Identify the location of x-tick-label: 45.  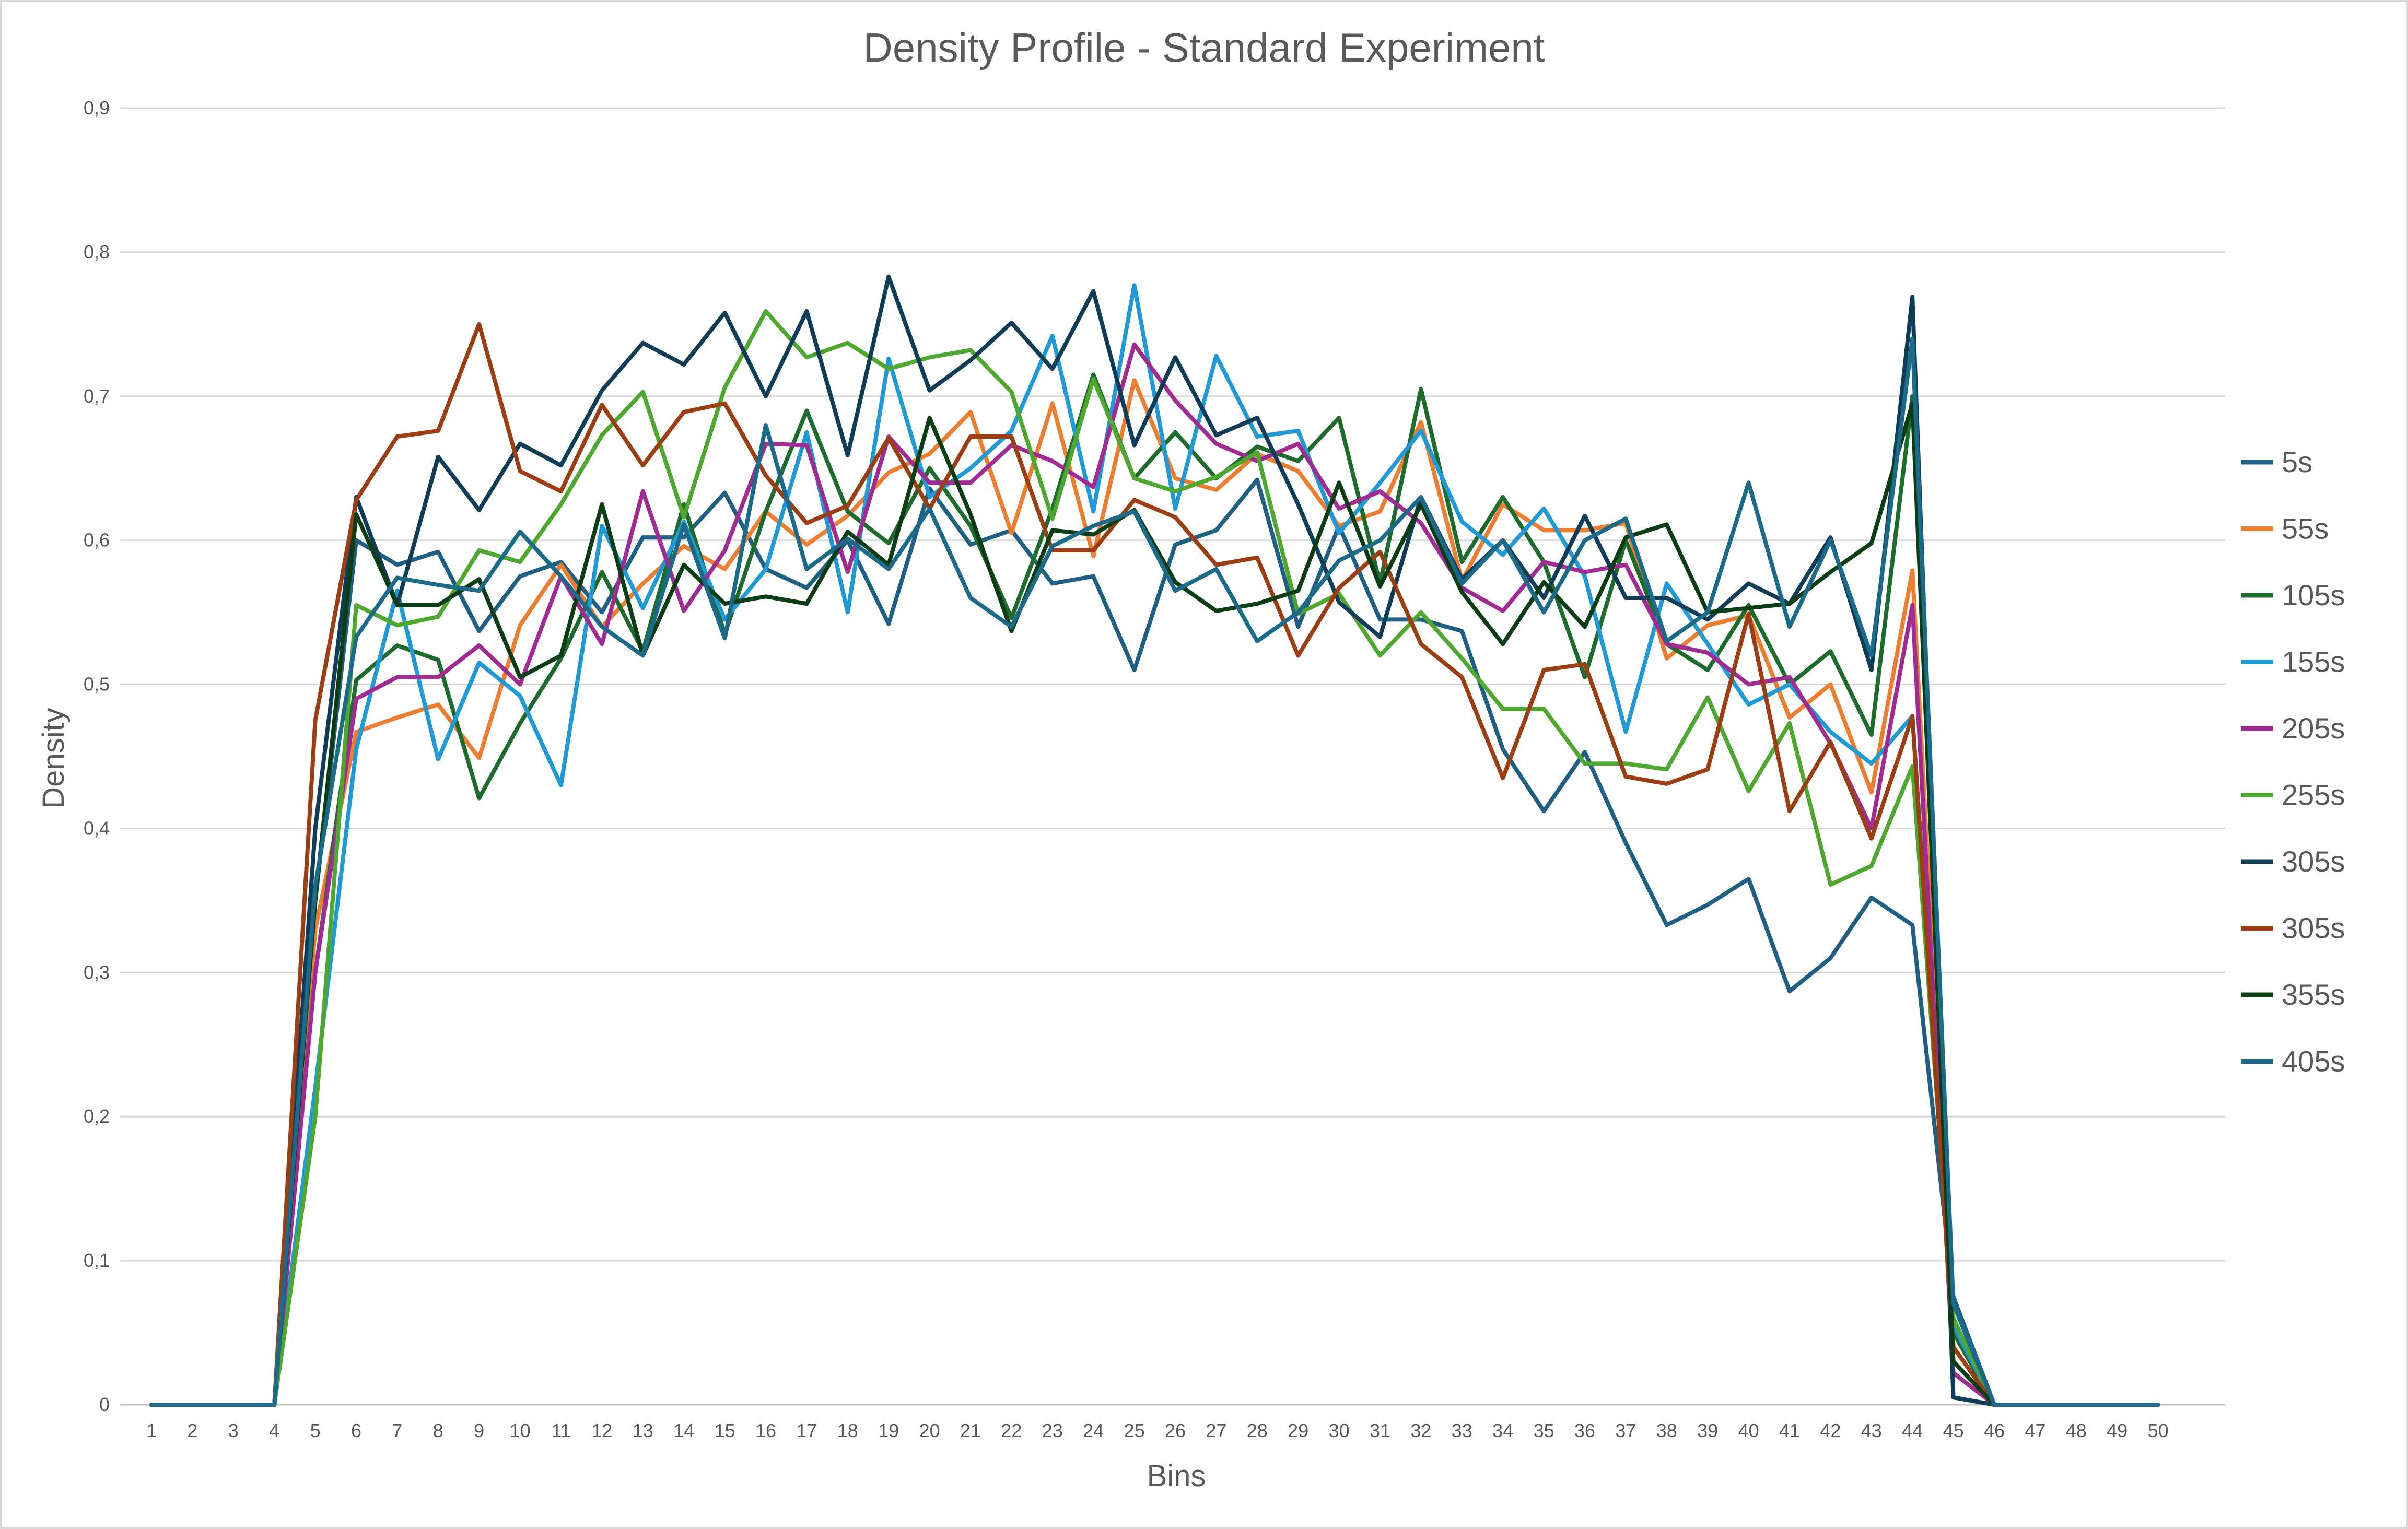
(1953, 1430).